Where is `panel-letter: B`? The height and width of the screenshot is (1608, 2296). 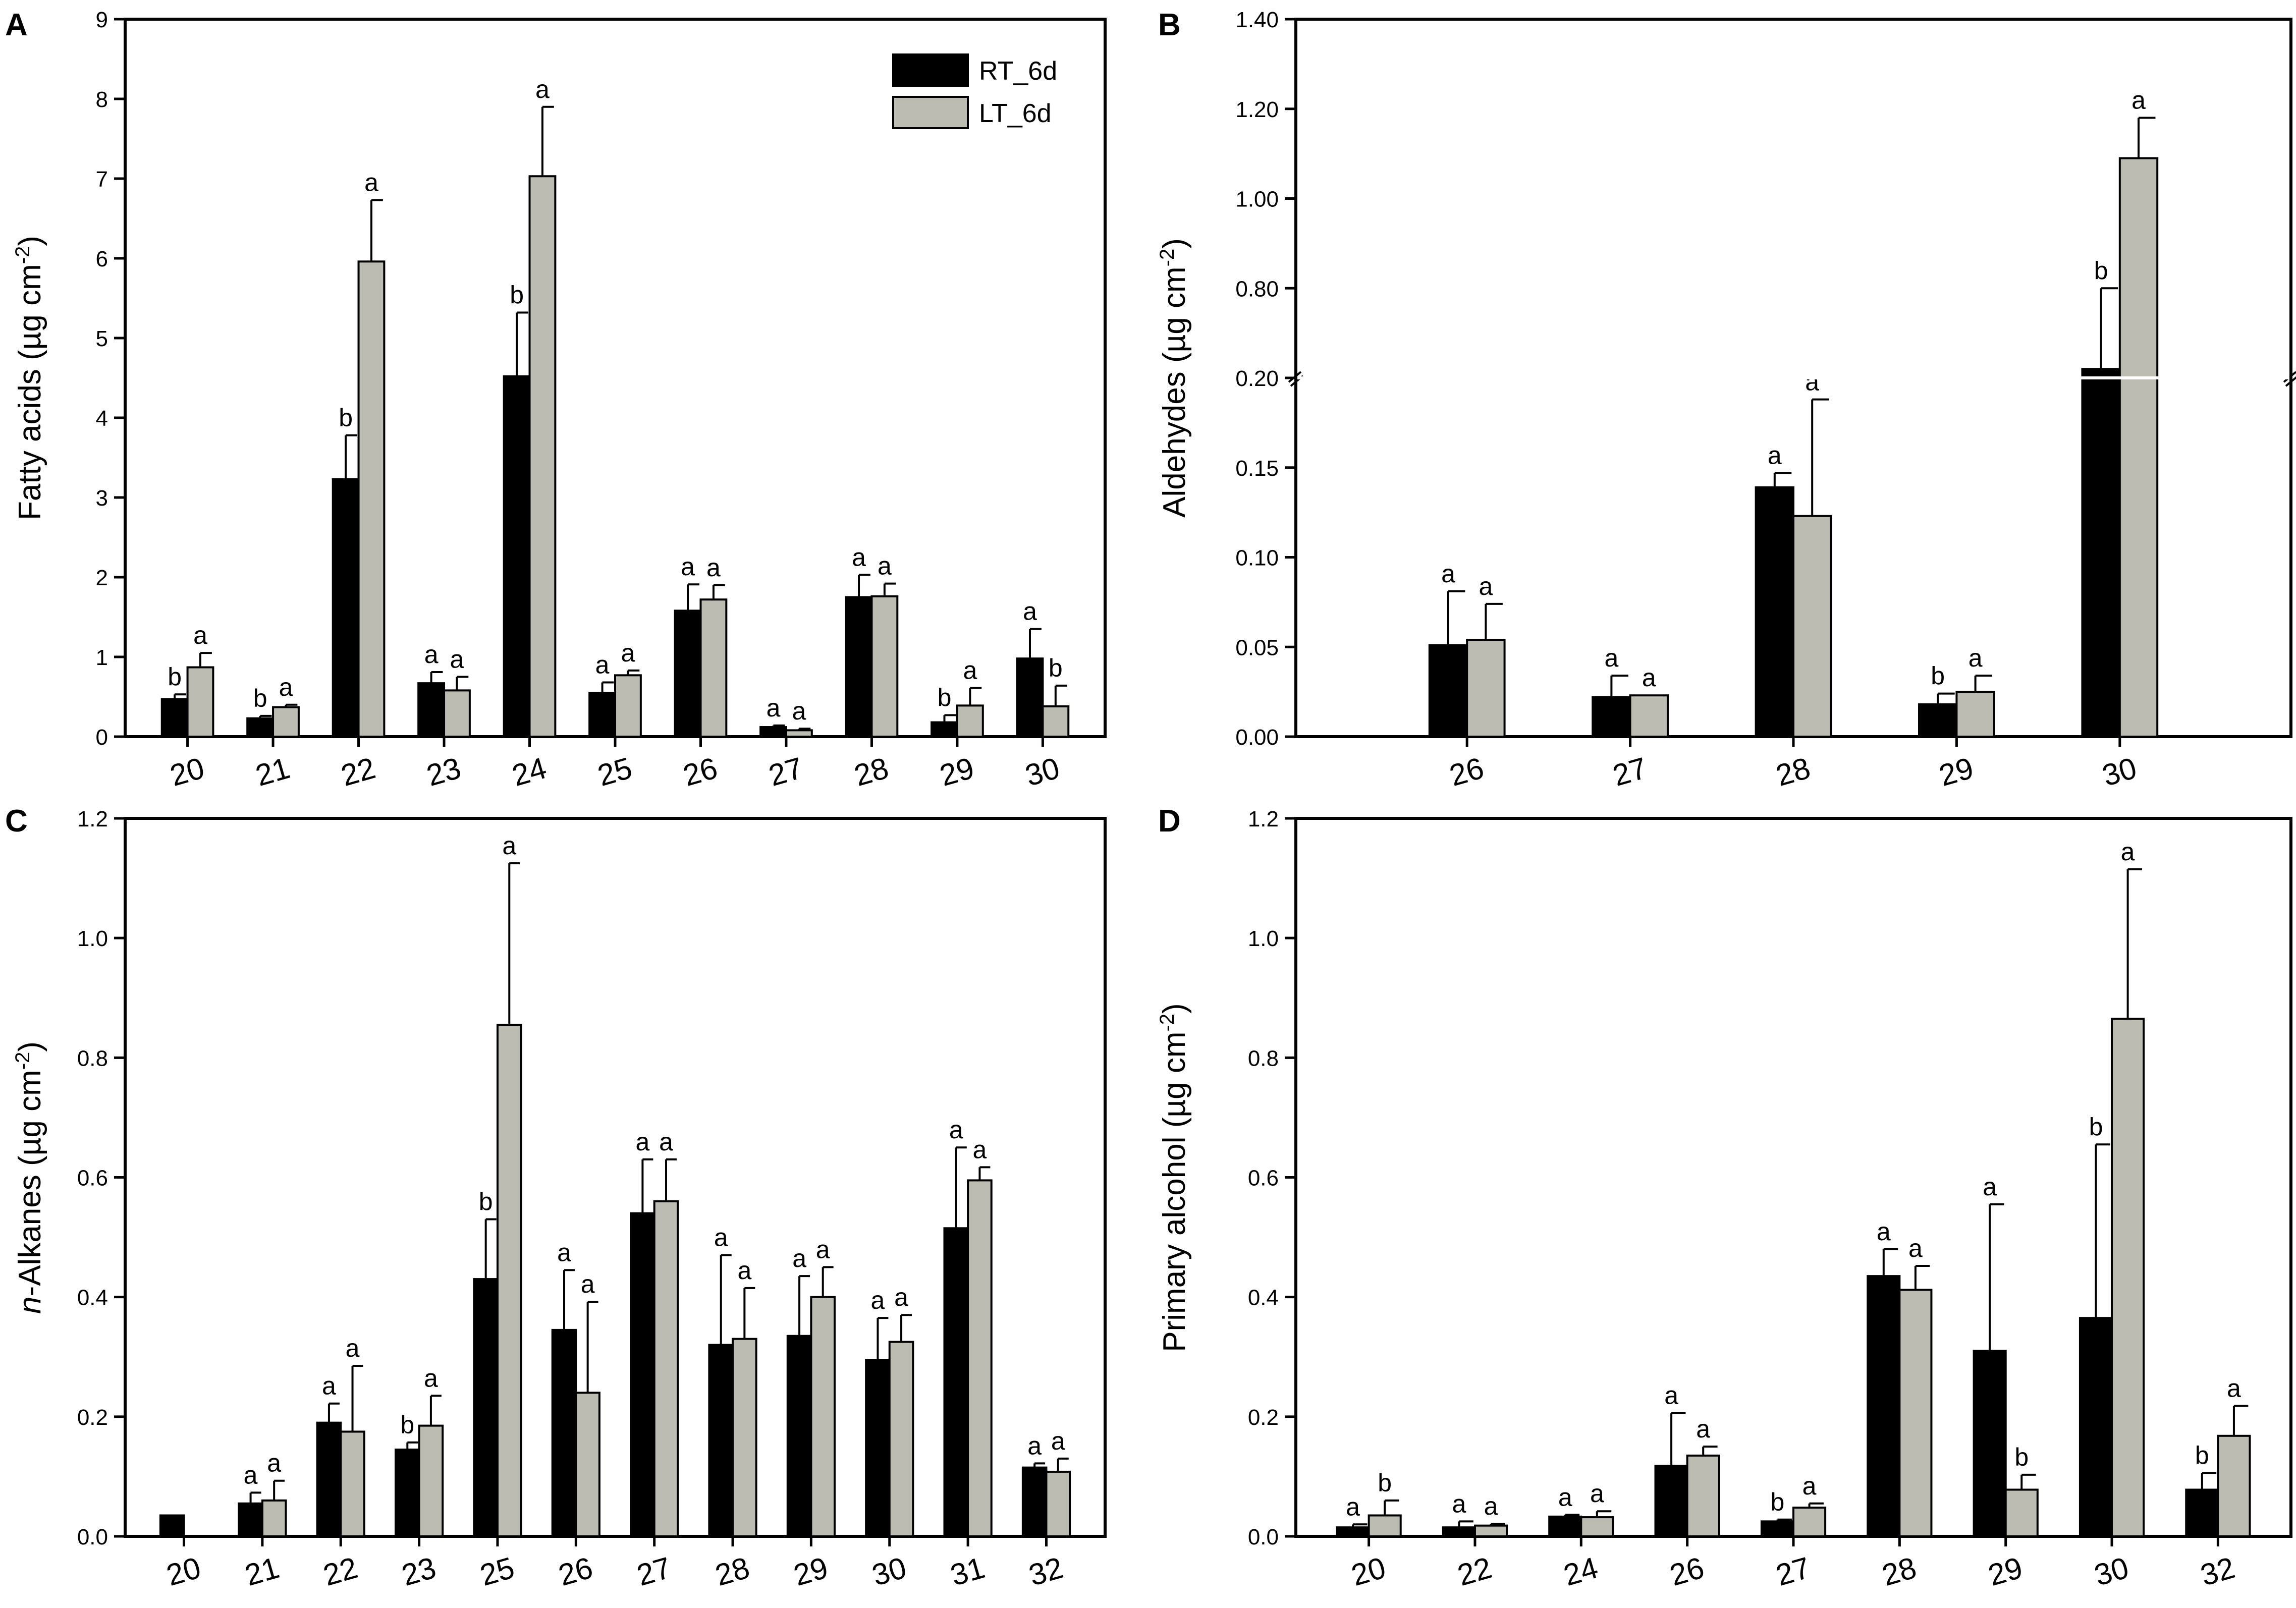 panel-letter: B is located at coordinates (1169, 25).